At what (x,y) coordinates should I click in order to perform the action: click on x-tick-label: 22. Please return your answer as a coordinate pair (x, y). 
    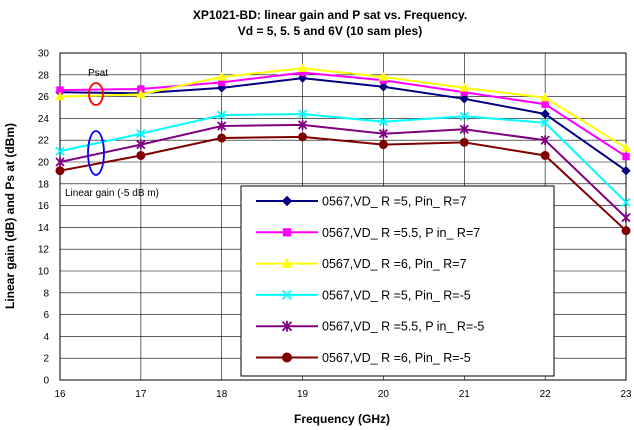
    Looking at the image, I should click on (546, 394).